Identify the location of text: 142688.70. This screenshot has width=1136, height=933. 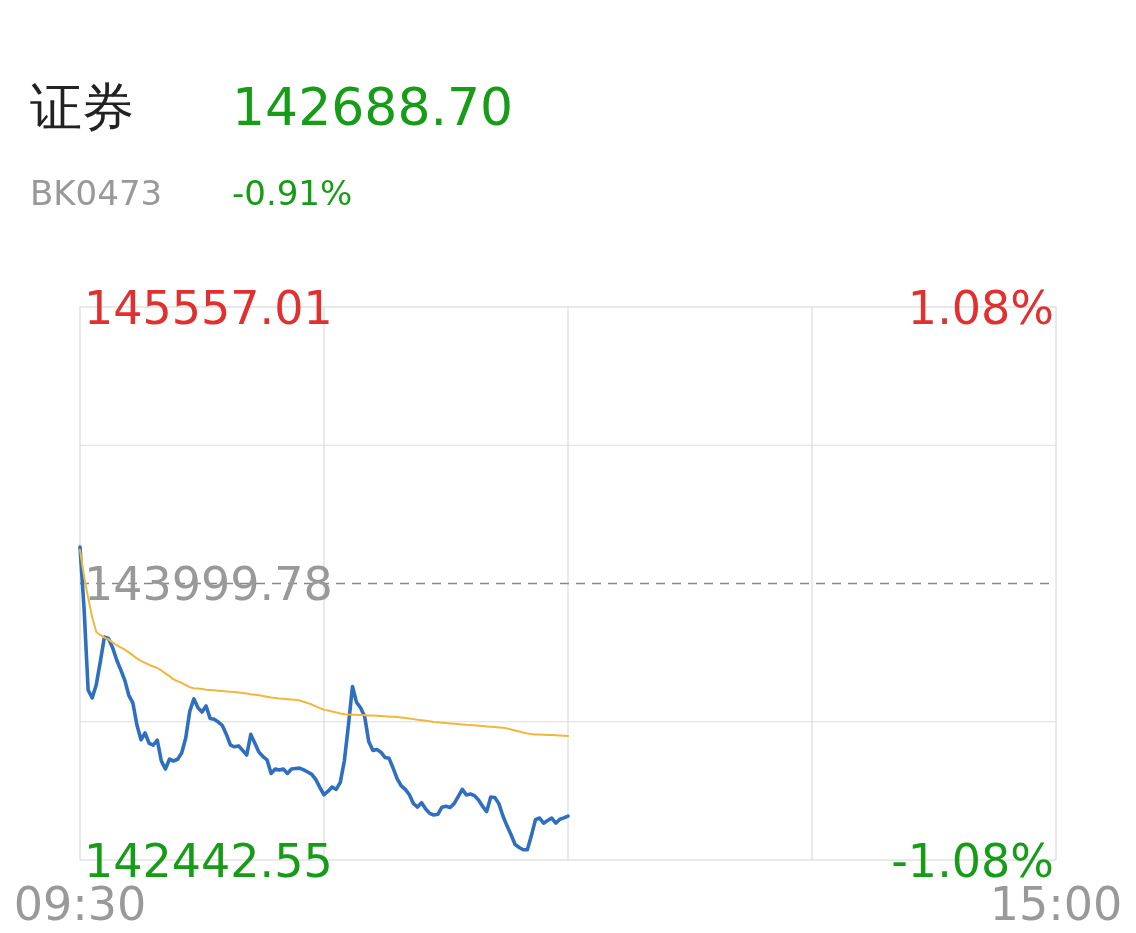
(373, 107).